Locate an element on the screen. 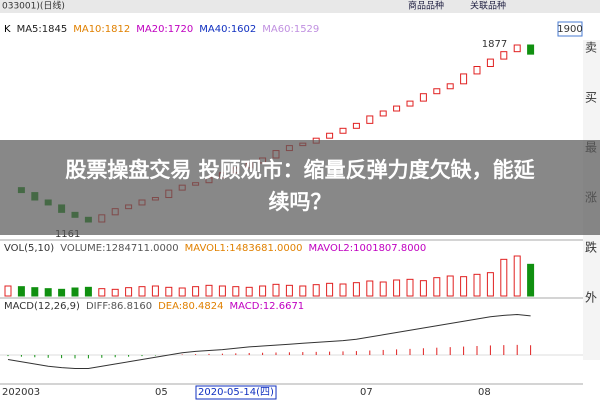  ma-label: MA60:1529 is located at coordinates (290, 29).